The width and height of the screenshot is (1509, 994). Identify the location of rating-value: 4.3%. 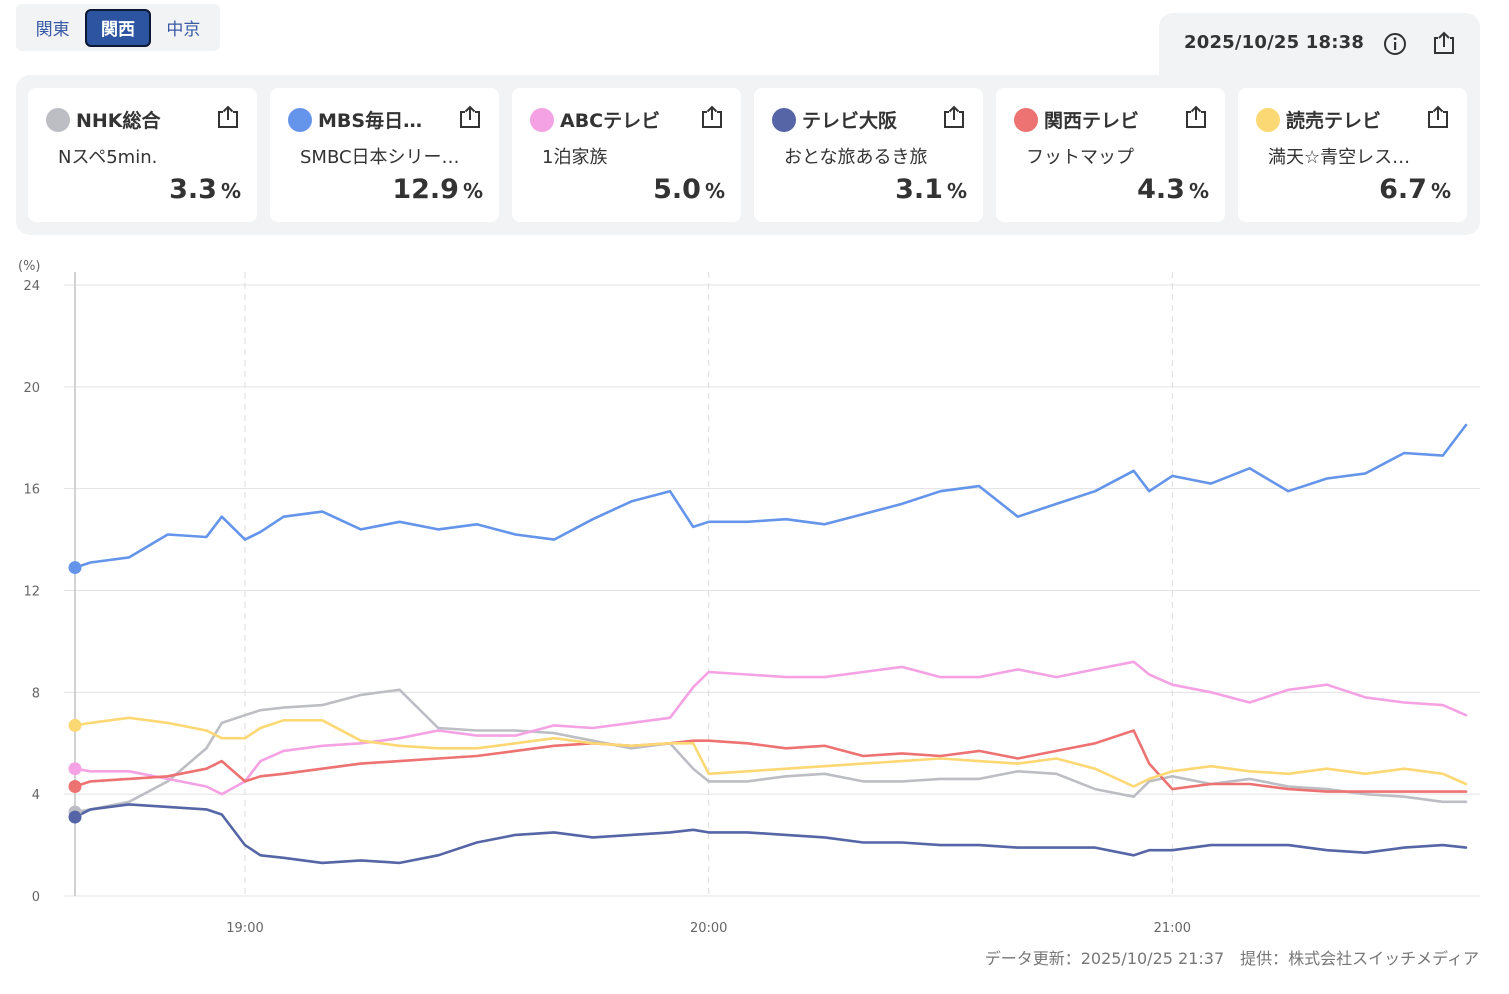
(1173, 189).